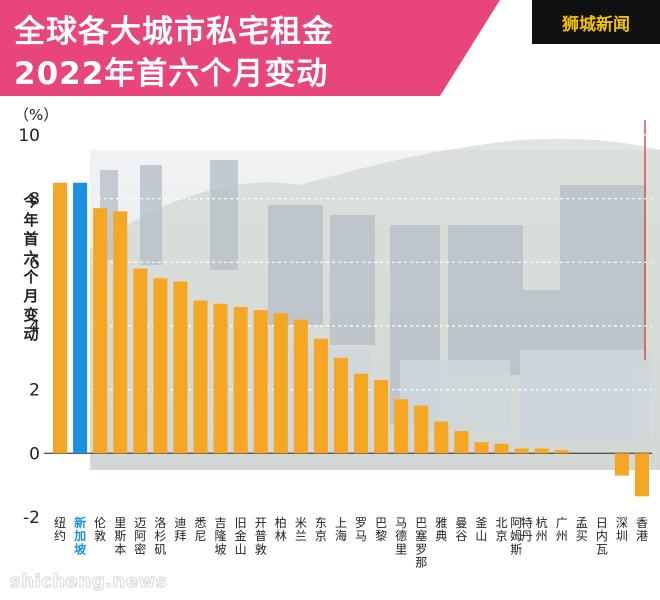 The image size is (660, 600). I want to click on x-tick-label: 深圳, so click(622, 529).